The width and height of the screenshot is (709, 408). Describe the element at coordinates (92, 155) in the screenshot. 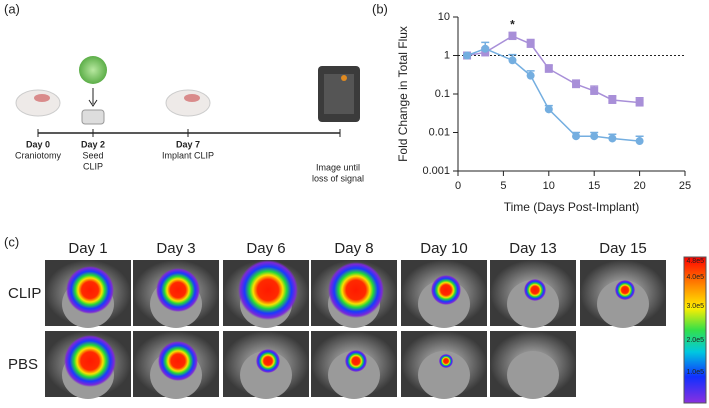

I see `timeline-label: Seed` at that location.